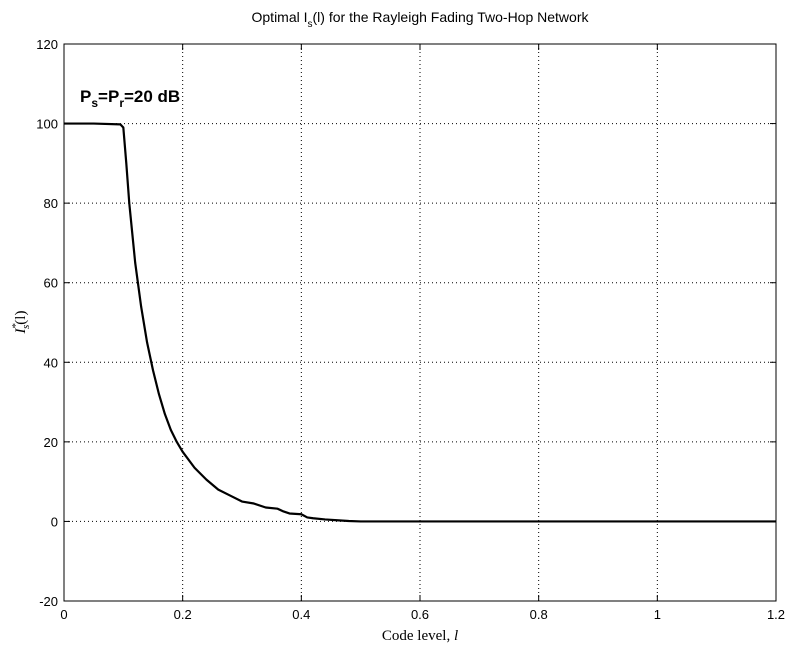  Describe the element at coordinates (63, 614) in the screenshot. I see `x-tick-label: 0` at that location.